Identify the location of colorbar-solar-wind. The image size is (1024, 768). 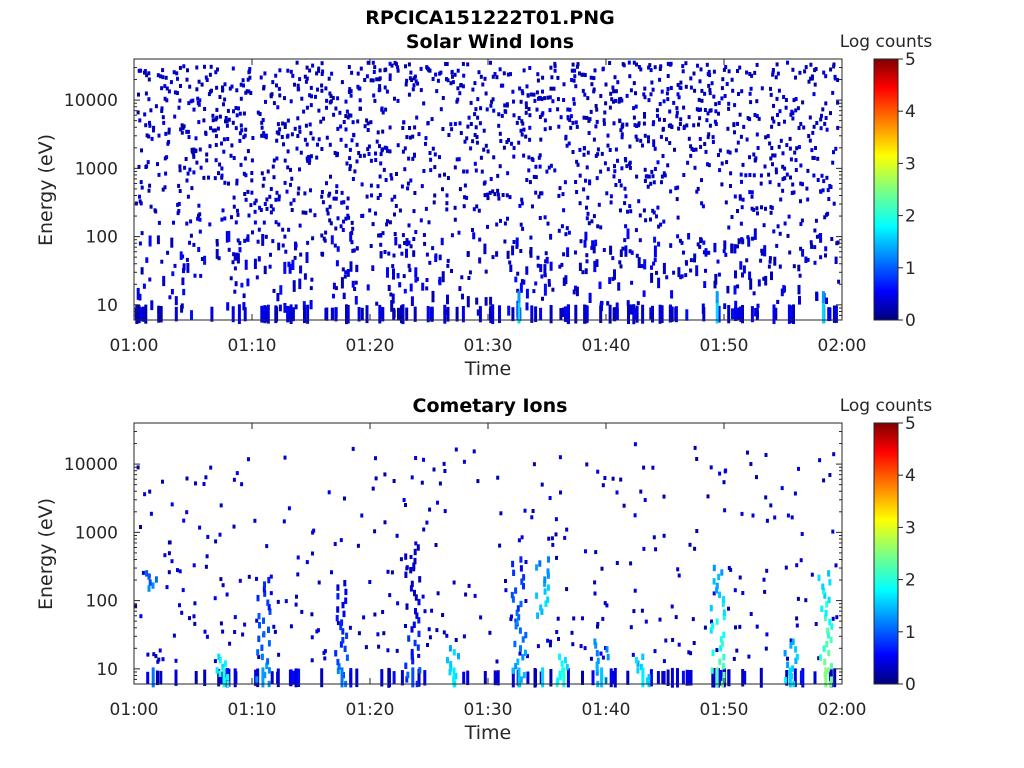
(886, 189).